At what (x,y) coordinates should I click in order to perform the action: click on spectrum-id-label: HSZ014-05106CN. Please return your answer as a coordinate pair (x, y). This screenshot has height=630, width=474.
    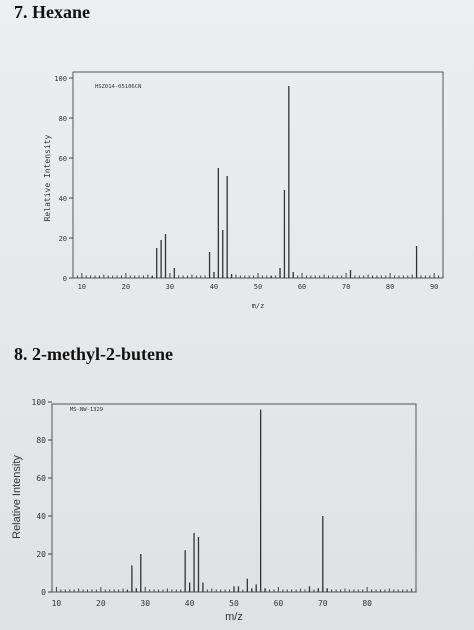
    Looking at the image, I should click on (118, 87).